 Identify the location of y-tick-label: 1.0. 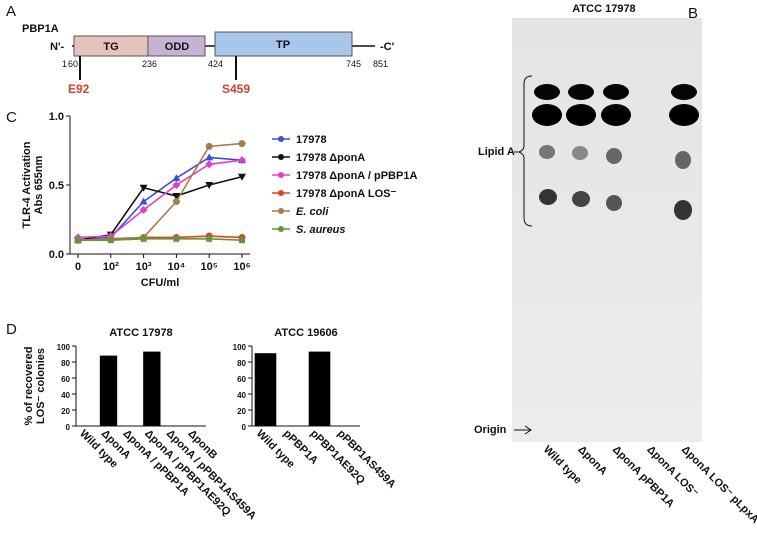
(56, 117).